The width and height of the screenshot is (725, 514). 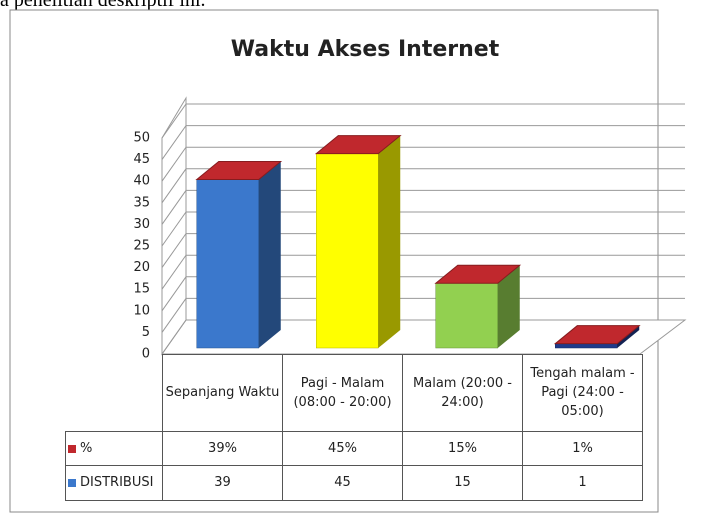 I want to click on cell-text: 45%, so click(x=342, y=448).